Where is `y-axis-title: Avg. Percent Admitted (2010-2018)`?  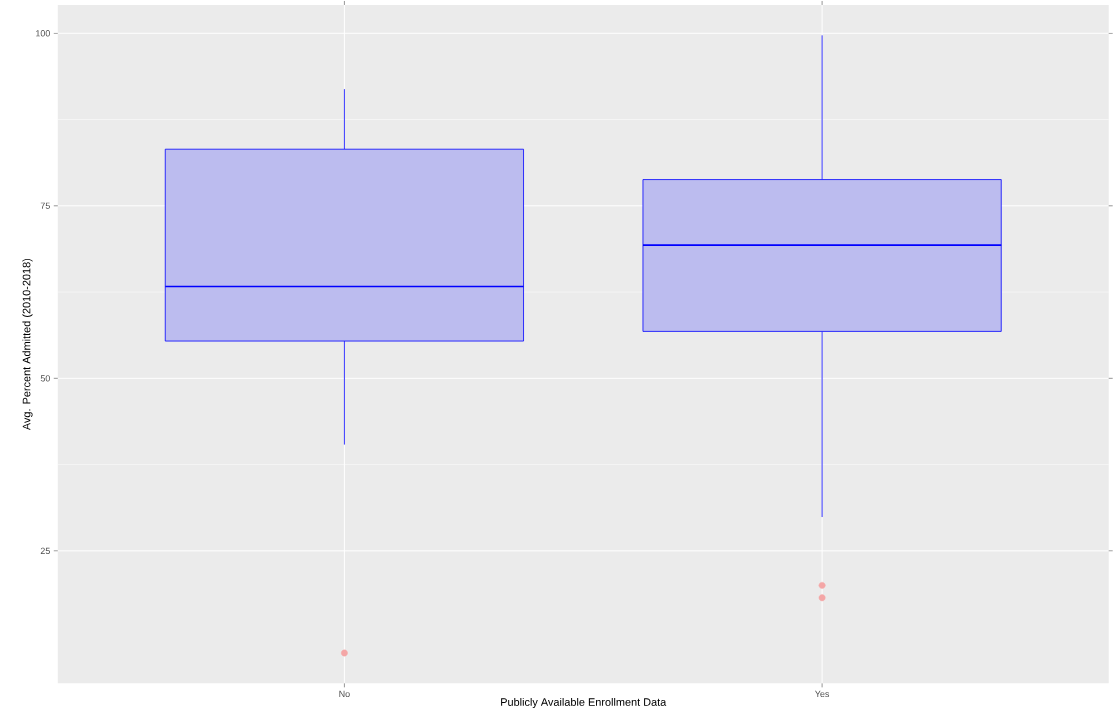 y-axis-title: Avg. Percent Admitted (2010-2018) is located at coordinates (27, 344).